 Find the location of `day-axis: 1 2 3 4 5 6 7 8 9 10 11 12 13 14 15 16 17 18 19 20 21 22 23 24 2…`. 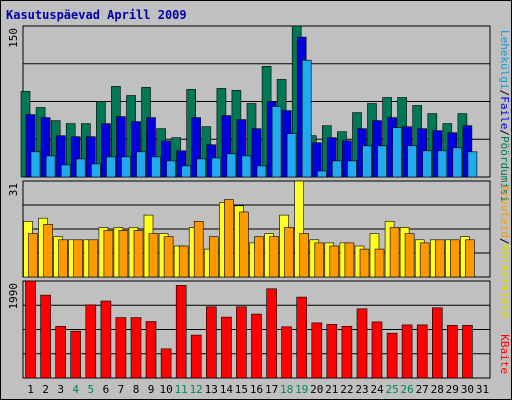

day-axis: 1 2 3 4 5 6 7 8 9 10 11 12 13 14 15 16 17 18 19 20 21 22 23 24 2… is located at coordinates (258, 389).